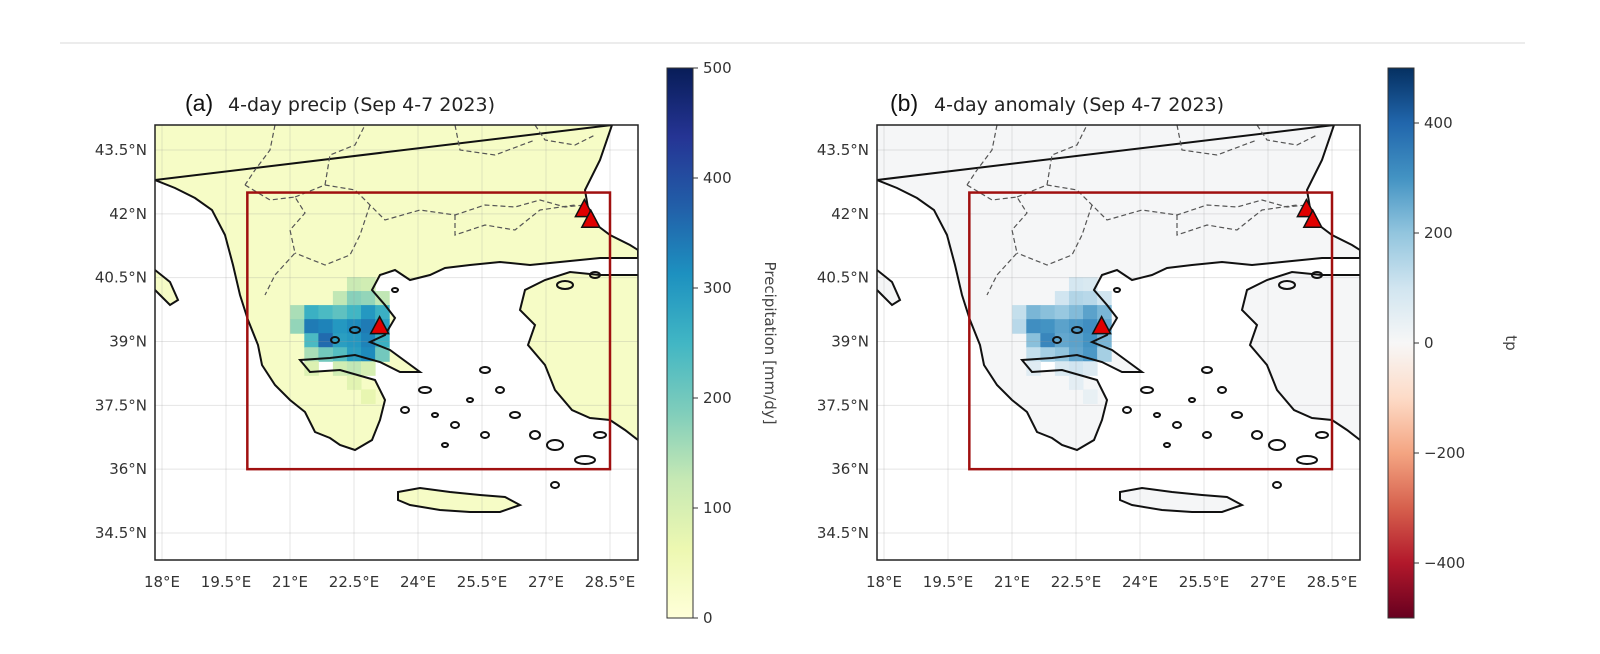  What do you see at coordinates (717, 508) in the screenshot?
I see `colorbar-tick-label: 100` at bounding box center [717, 508].